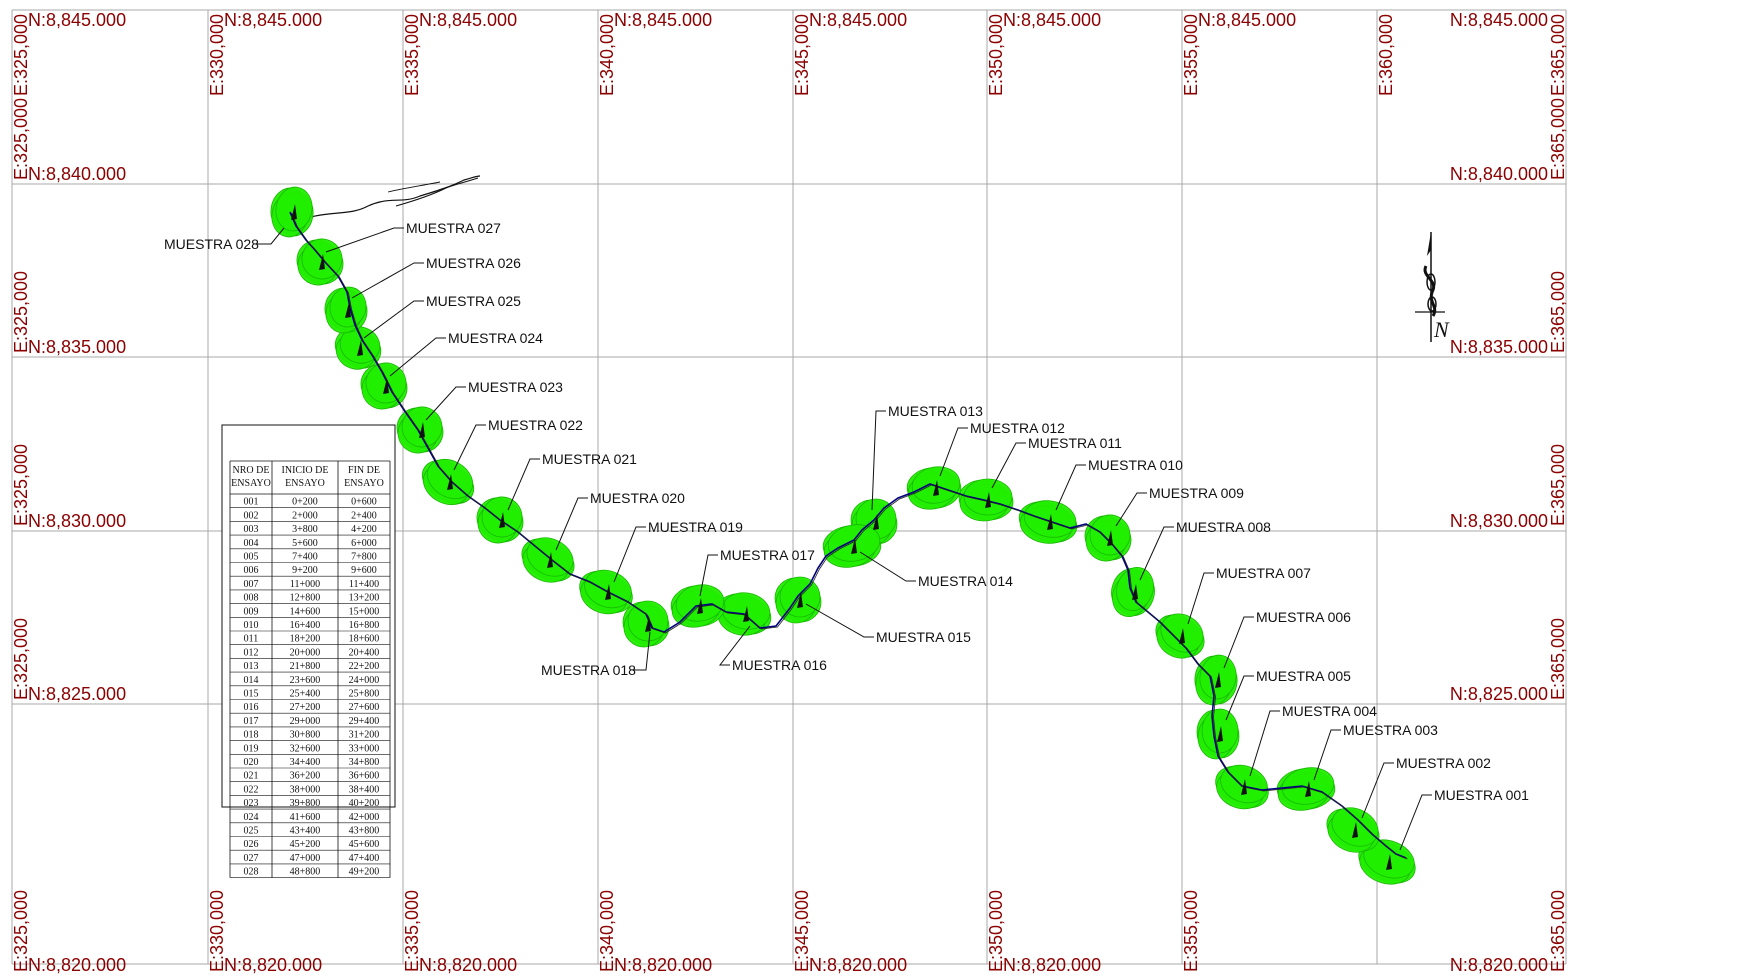 Image resolution: width=1749 pixels, height=976 pixels. What do you see at coordinates (77, 521) in the screenshot?
I see `coordinate-label: N:8,830.000` at bounding box center [77, 521].